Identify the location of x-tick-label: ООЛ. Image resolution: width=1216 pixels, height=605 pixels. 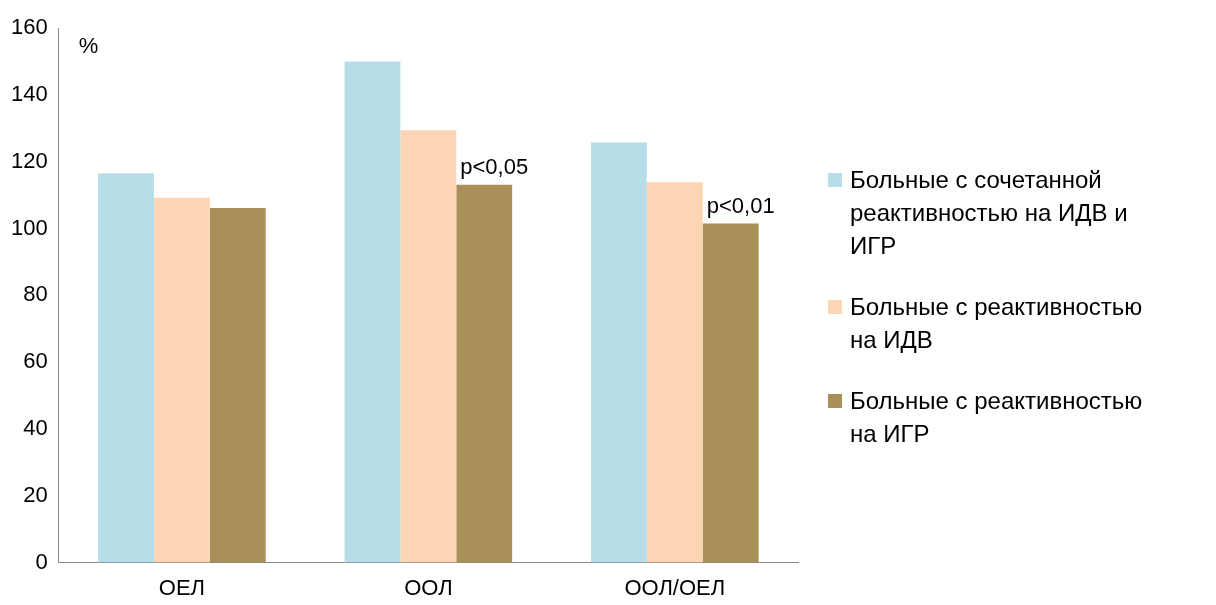
(428, 587).